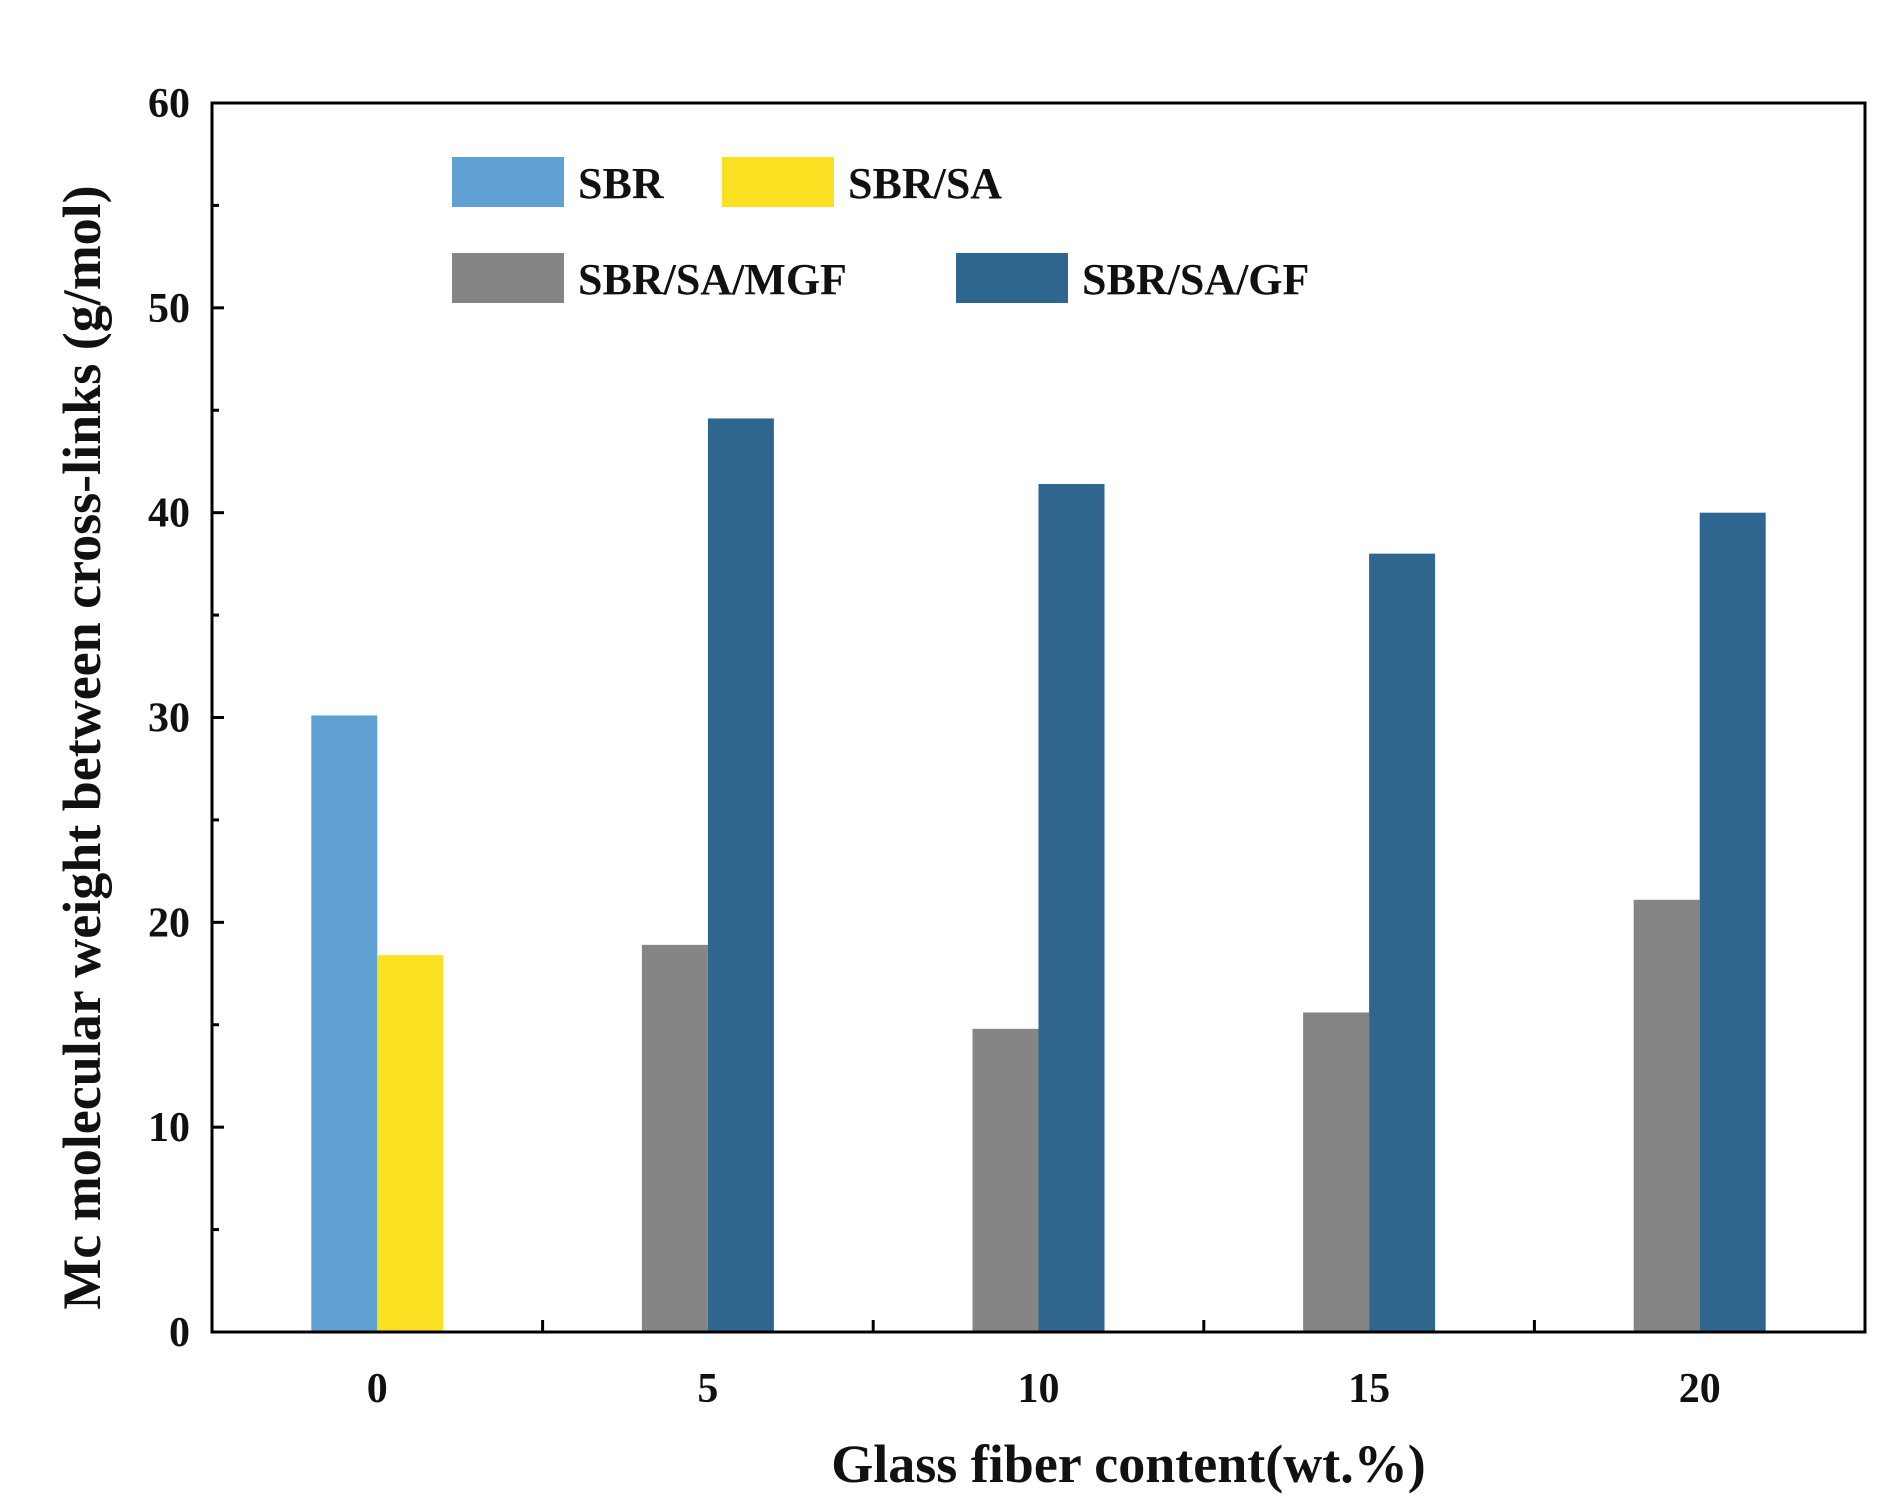 The image size is (1892, 1502). What do you see at coordinates (169, 309) in the screenshot?
I see `y-tick-label: 50` at bounding box center [169, 309].